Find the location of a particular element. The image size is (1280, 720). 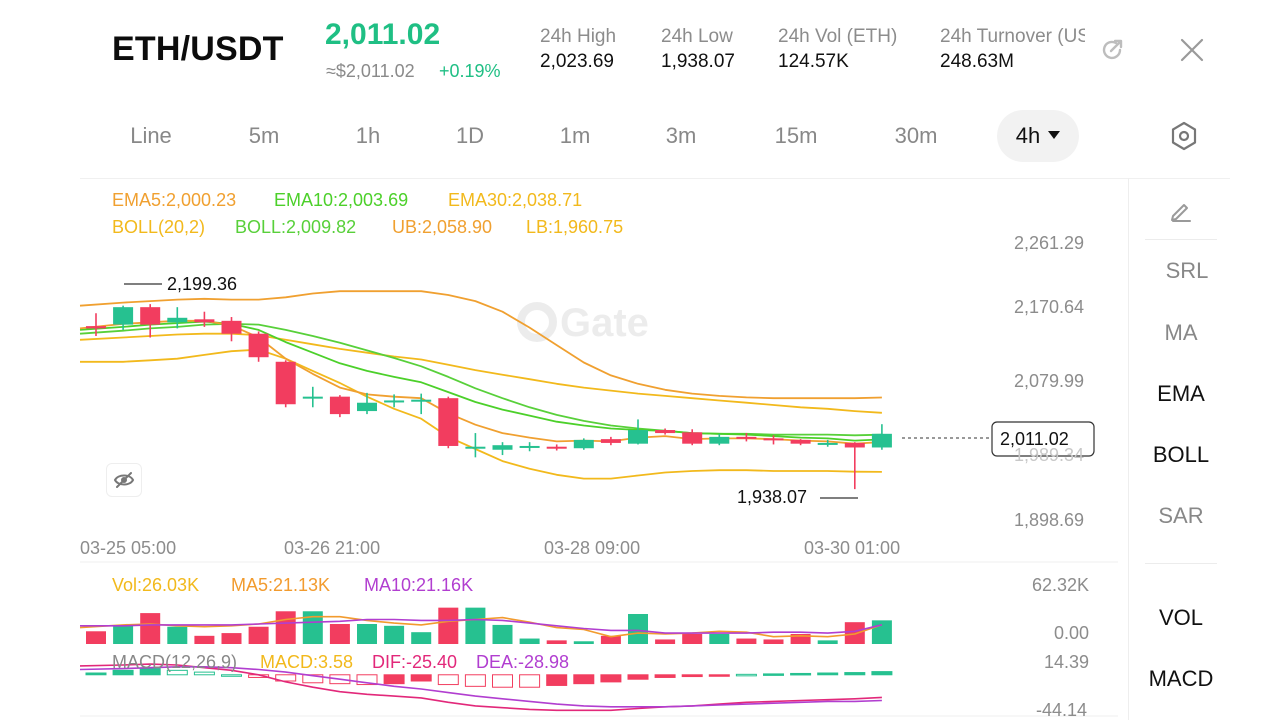

tab-30m: 30m is located at coordinates (916, 135).